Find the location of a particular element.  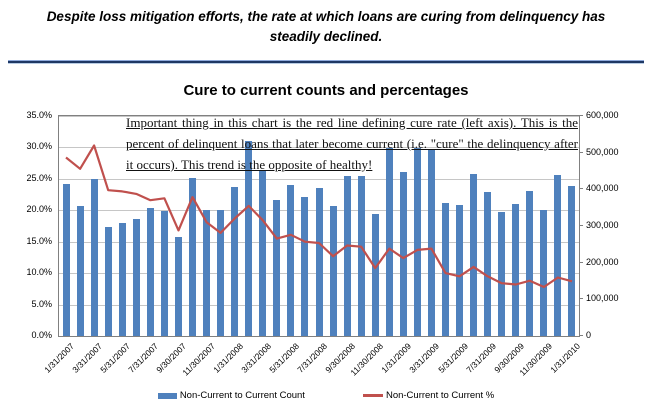

y-axis-left-tick-label: 0.0% is located at coordinates (41, 335).